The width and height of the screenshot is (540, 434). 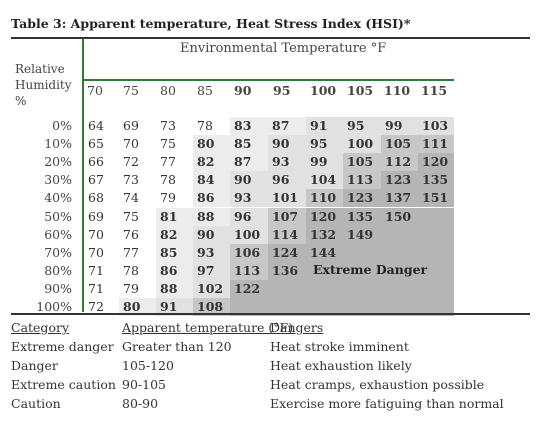 What do you see at coordinates (63, 384) in the screenshot?
I see `legend-category: Extreme caution` at bounding box center [63, 384].